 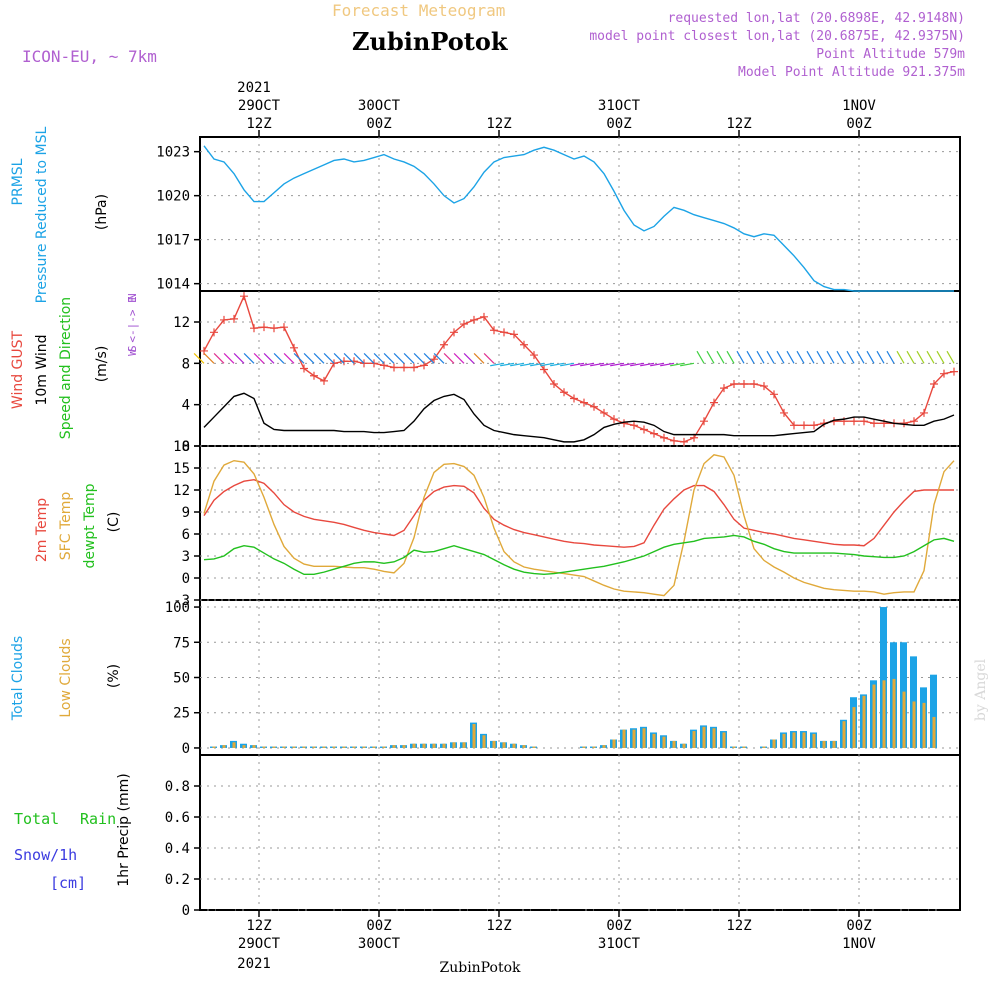 I want to click on clouds-unit: (%), so click(x=114, y=676).